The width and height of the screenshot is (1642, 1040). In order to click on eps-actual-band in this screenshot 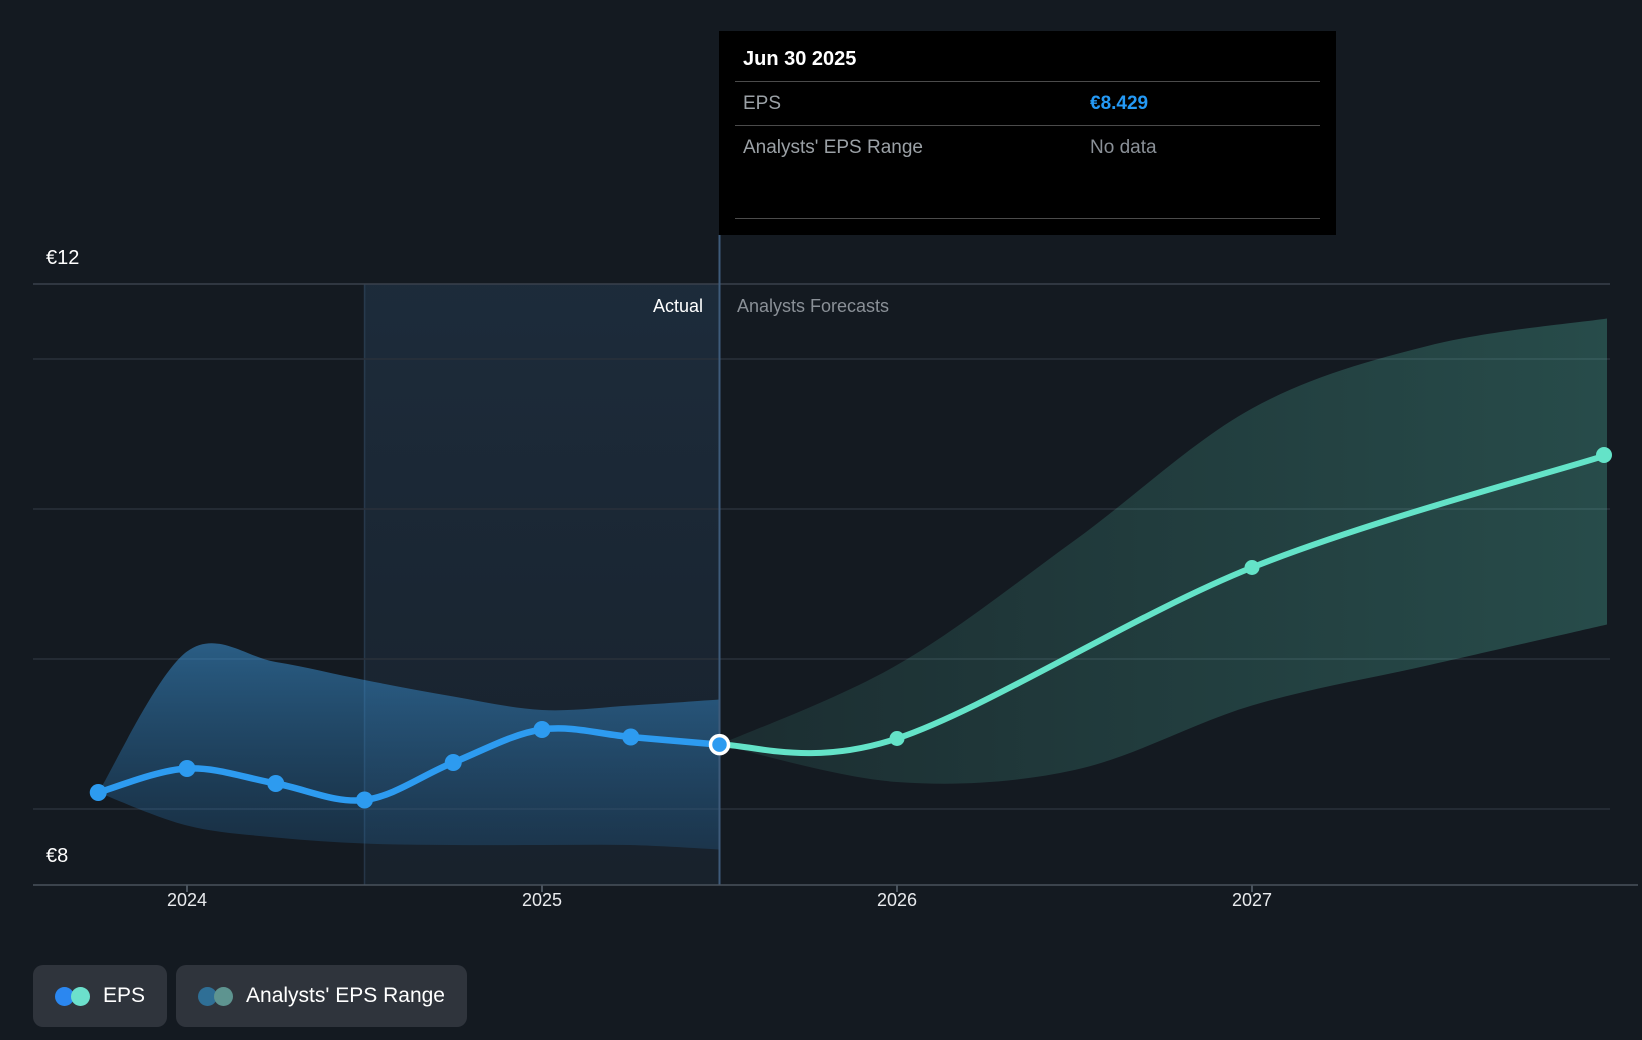, I will do `click(409, 746)`.